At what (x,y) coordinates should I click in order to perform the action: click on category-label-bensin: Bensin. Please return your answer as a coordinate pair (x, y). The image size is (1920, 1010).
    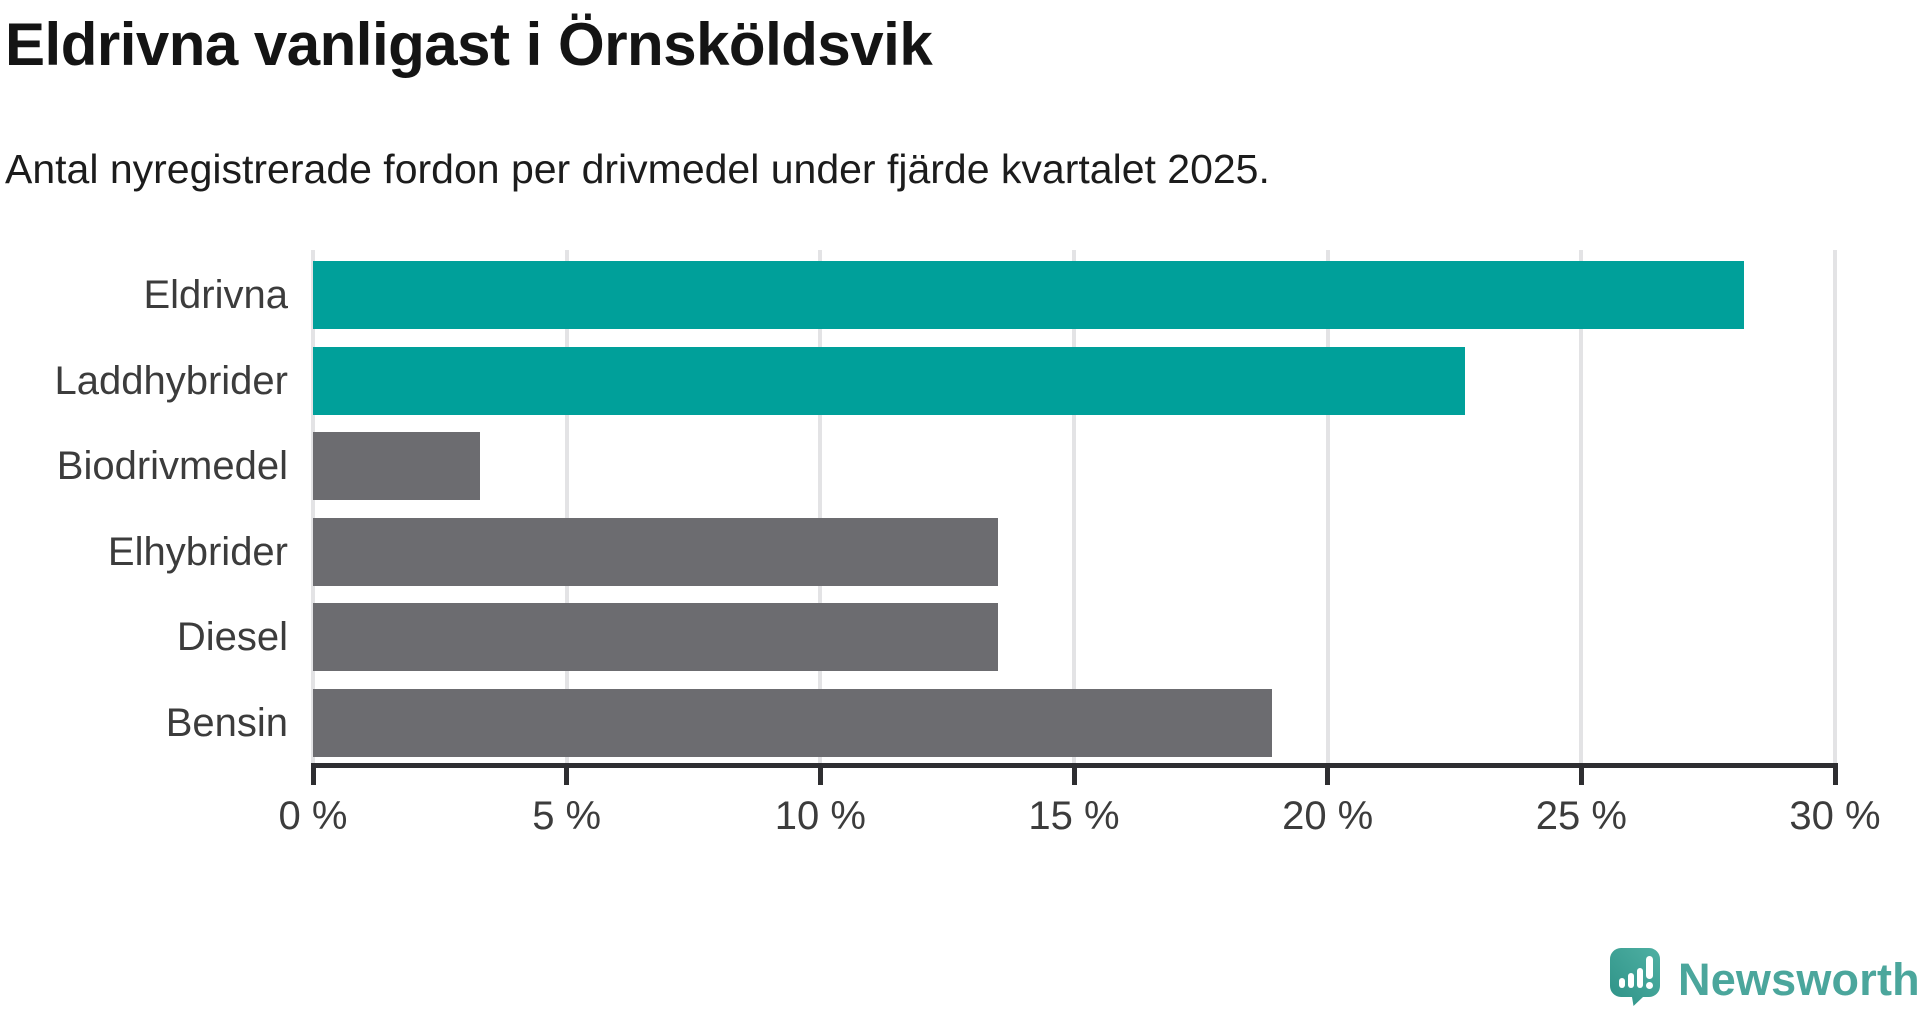
    Looking at the image, I should click on (226, 723).